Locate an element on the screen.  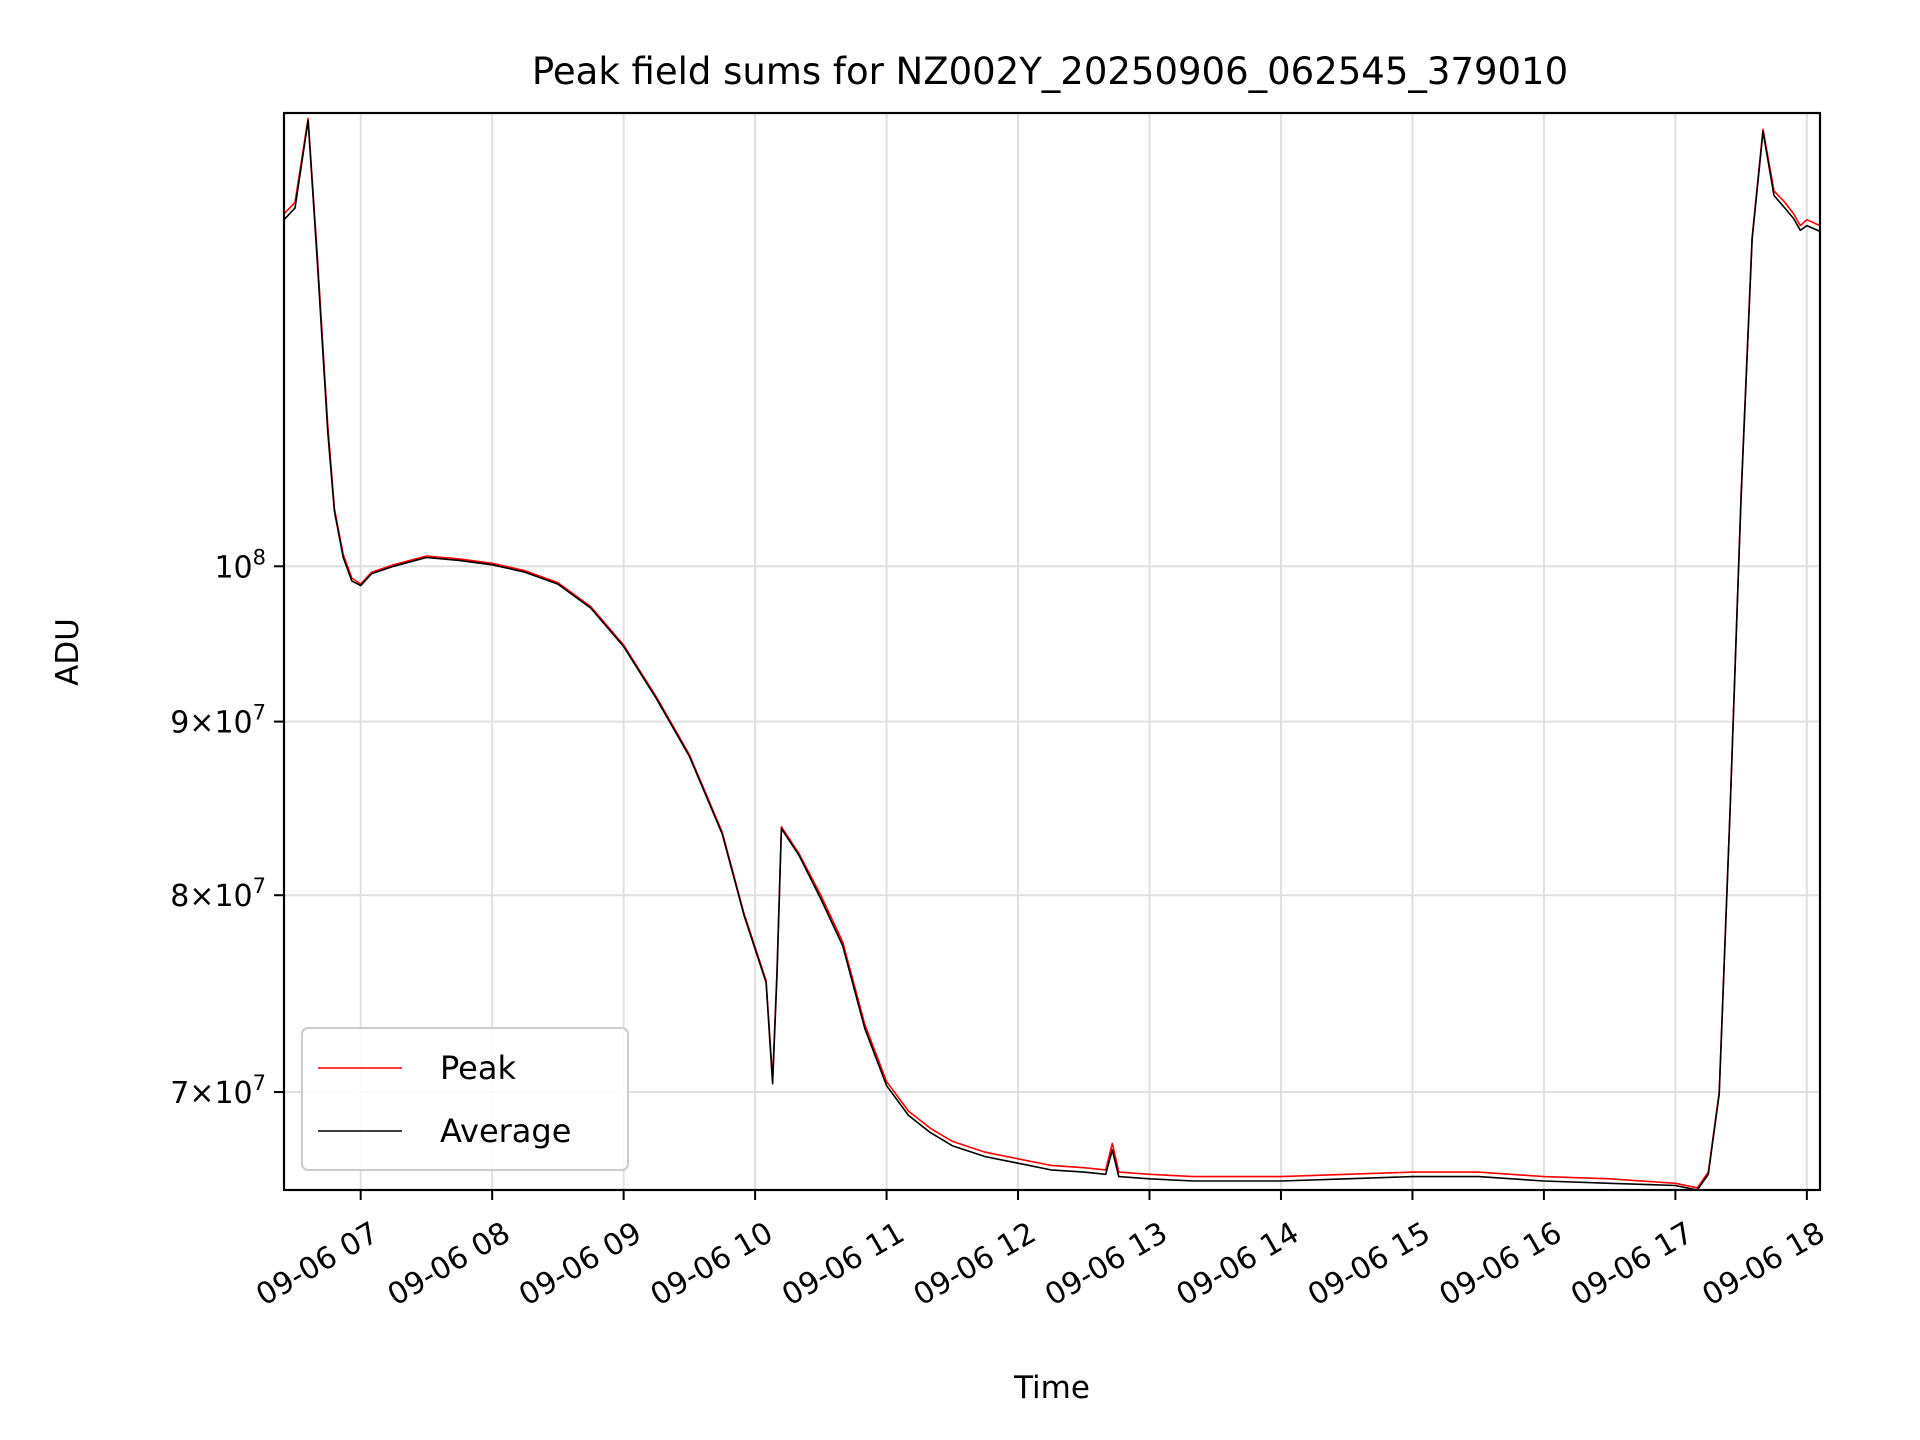
y-axis-label: ADU is located at coordinates (68, 652).